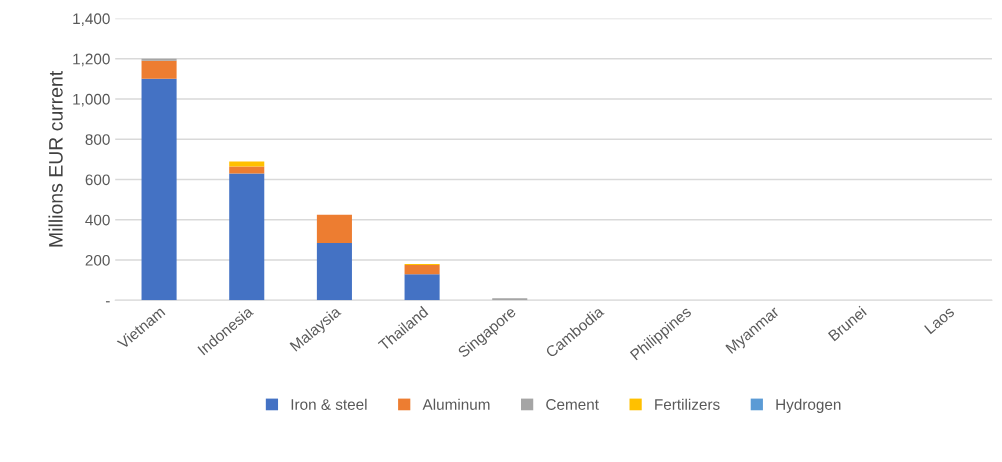  Describe the element at coordinates (329, 404) in the screenshot. I see `legend-label: Iron & steel` at that location.